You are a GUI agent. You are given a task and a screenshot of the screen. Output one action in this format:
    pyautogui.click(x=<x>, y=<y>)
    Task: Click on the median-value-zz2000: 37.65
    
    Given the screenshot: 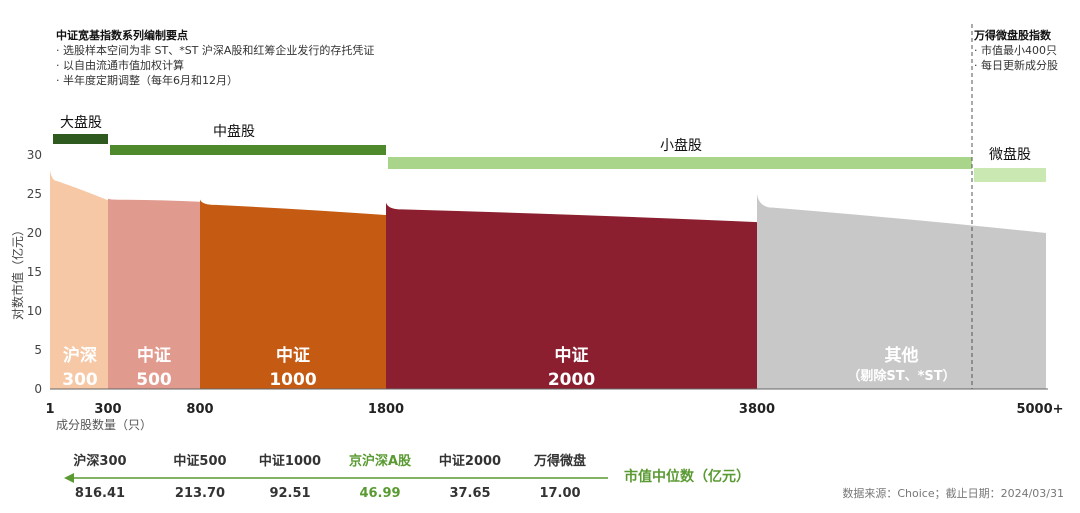 What is the action you would take?
    pyautogui.click(x=470, y=493)
    